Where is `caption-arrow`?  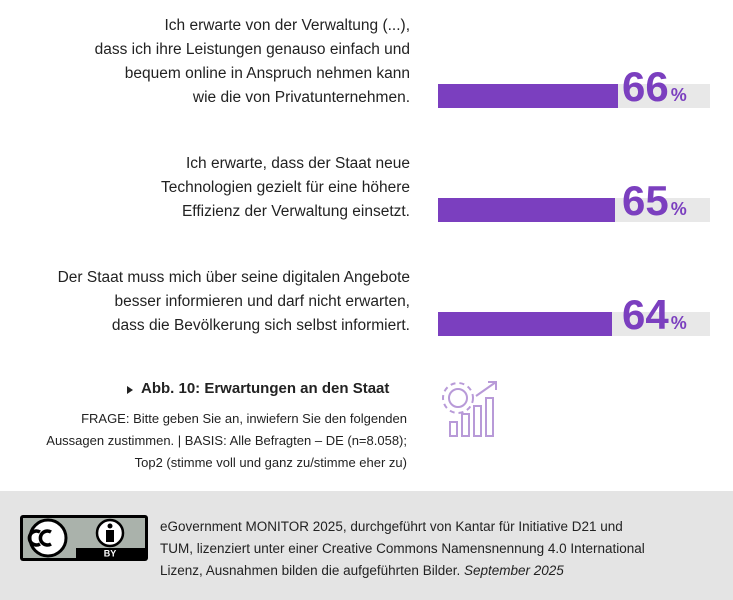 caption-arrow is located at coordinates (130, 390).